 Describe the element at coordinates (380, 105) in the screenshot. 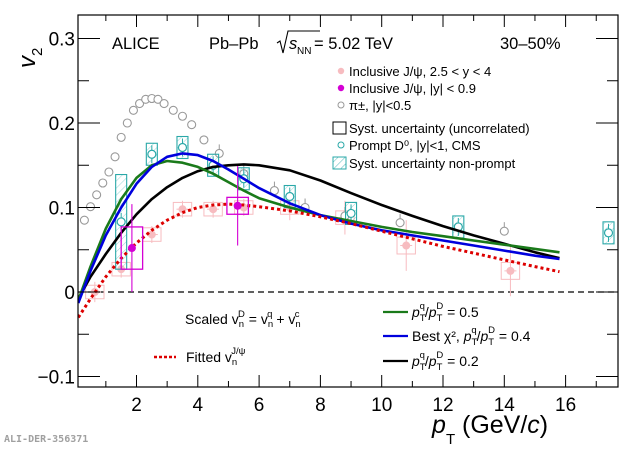

I see `legend-label-pion: π±, |y|<0.5` at that location.